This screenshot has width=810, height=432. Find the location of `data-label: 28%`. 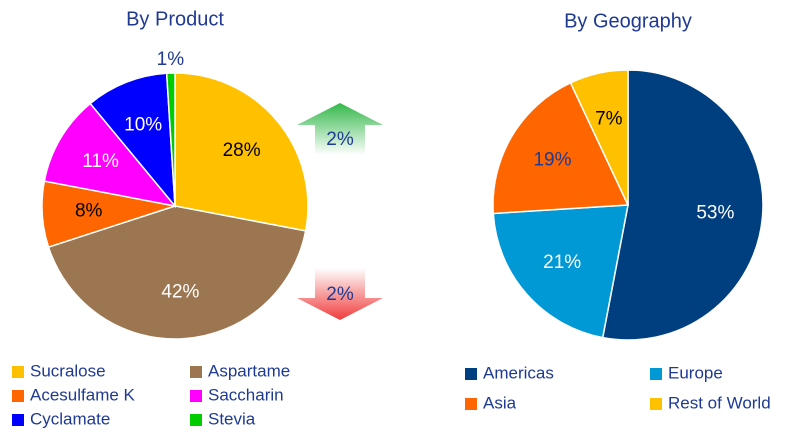

data-label: 28% is located at coordinates (242, 150).